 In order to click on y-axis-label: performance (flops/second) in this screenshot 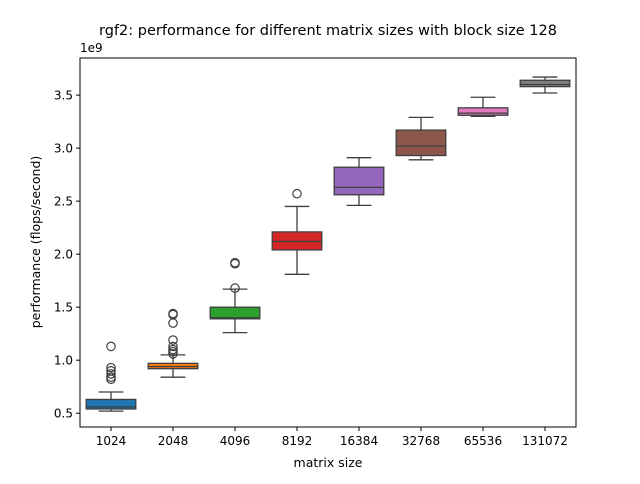, I will do `click(35, 242)`.